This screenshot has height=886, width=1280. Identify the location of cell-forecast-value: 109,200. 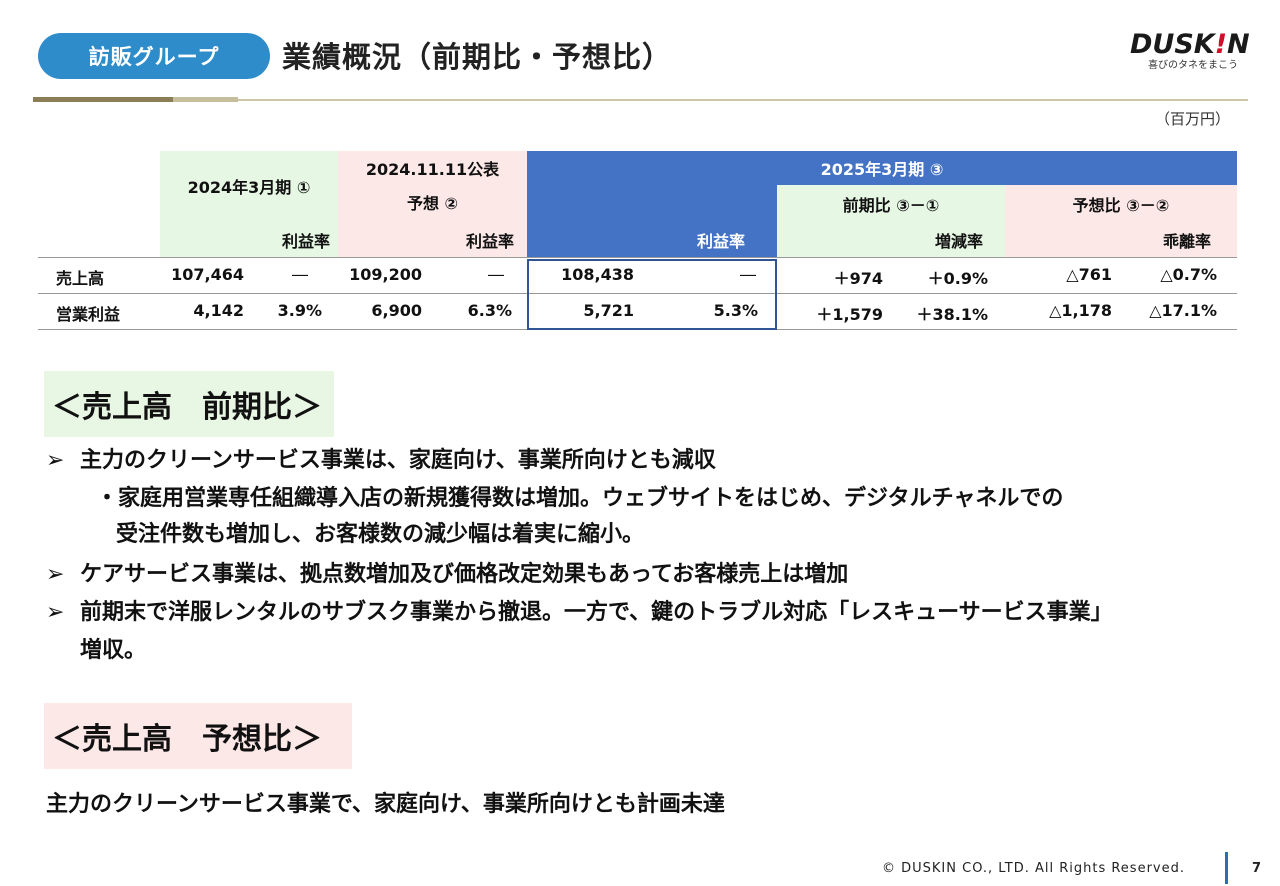
(385, 274).